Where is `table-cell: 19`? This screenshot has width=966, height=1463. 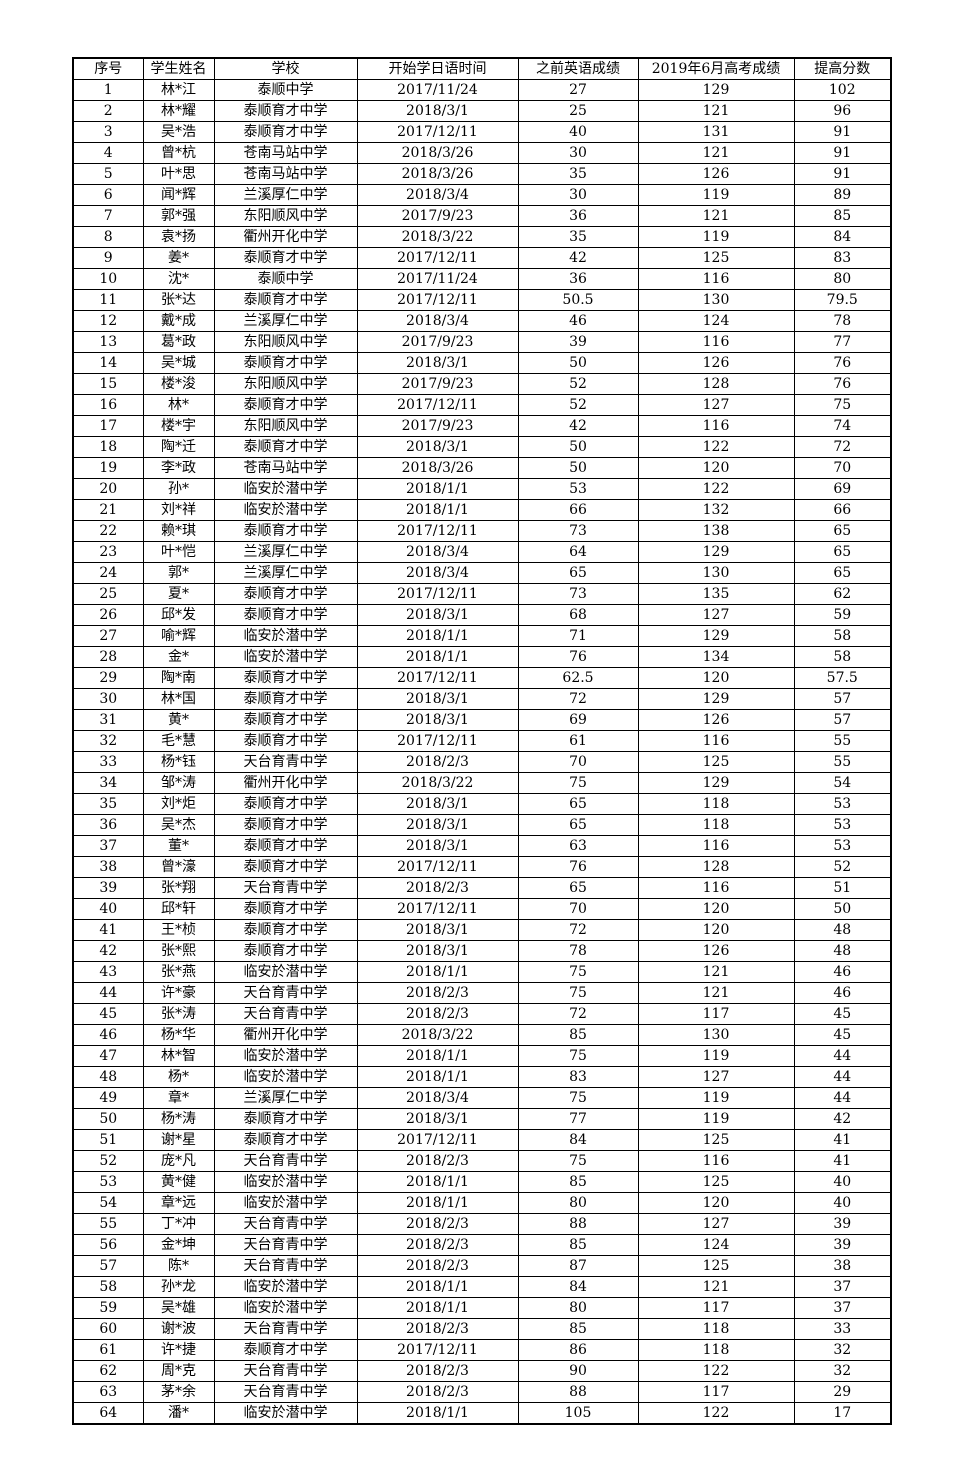 table-cell: 19 is located at coordinates (108, 468).